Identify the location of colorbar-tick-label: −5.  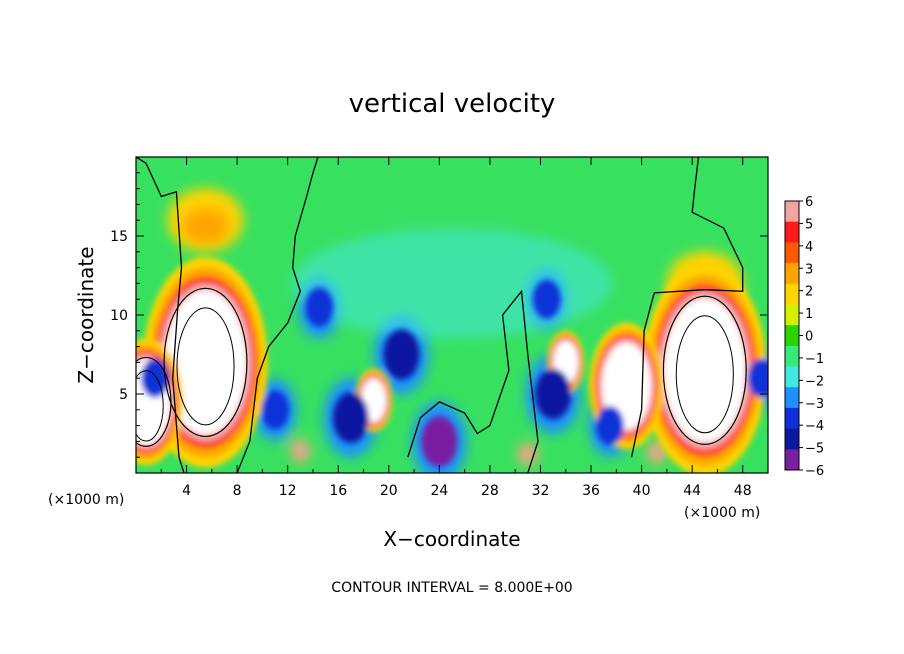
(814, 449).